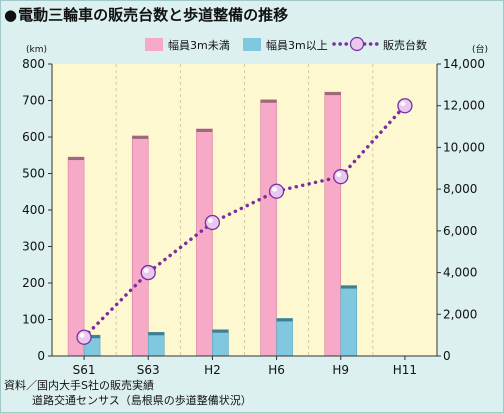  I want to click on chart-title: ●電動三輪車の販売台数と歩道整備の推移, so click(146, 15).